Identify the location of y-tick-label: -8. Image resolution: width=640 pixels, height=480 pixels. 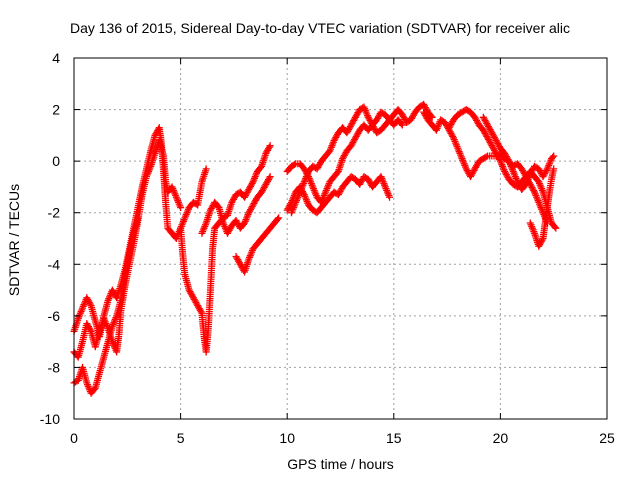
(54, 367).